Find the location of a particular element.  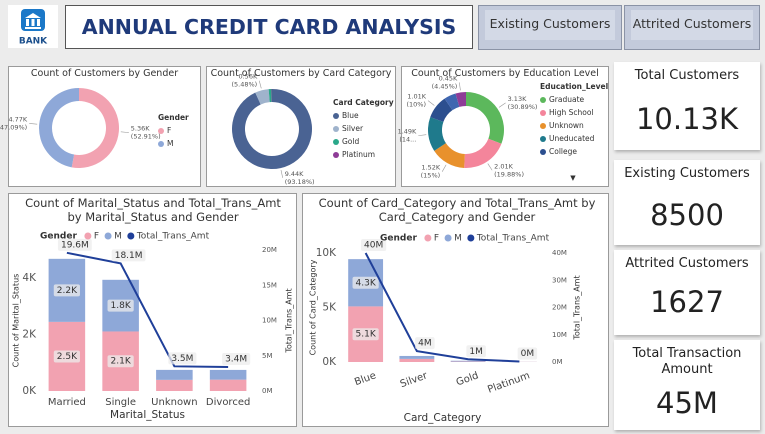

legend-label: Total_Trans_Amt is located at coordinates (513, 239).